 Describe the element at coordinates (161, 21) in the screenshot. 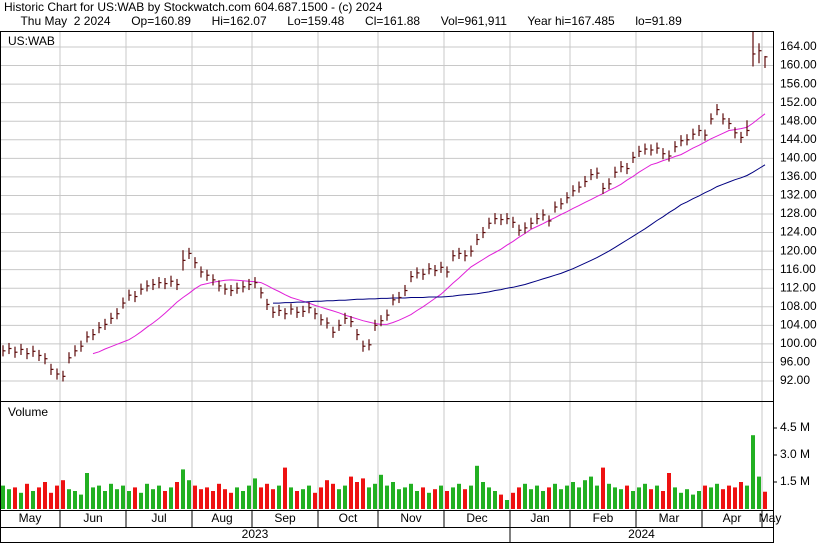

I see `stat: Op=160.89` at that location.